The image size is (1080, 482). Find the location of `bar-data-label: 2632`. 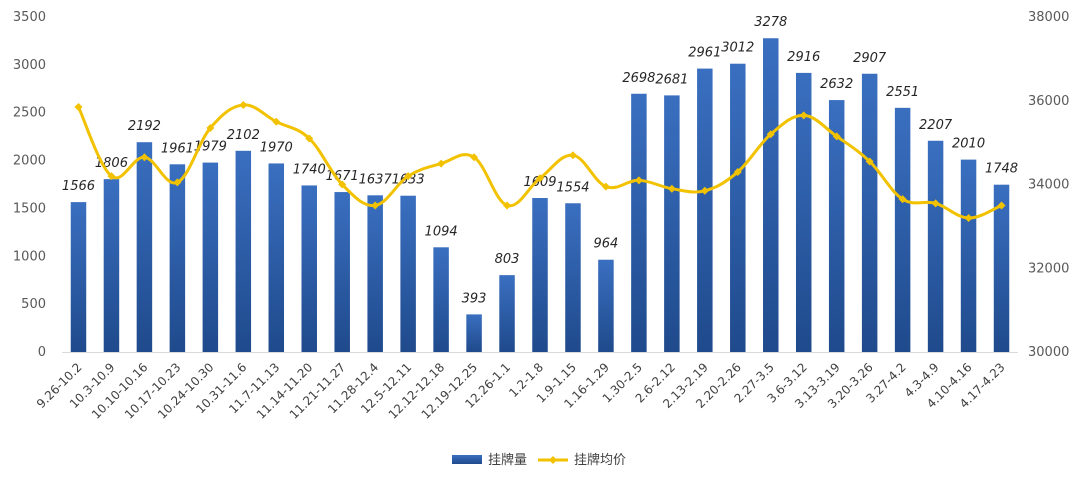

bar-data-label: 2632 is located at coordinates (836, 84).